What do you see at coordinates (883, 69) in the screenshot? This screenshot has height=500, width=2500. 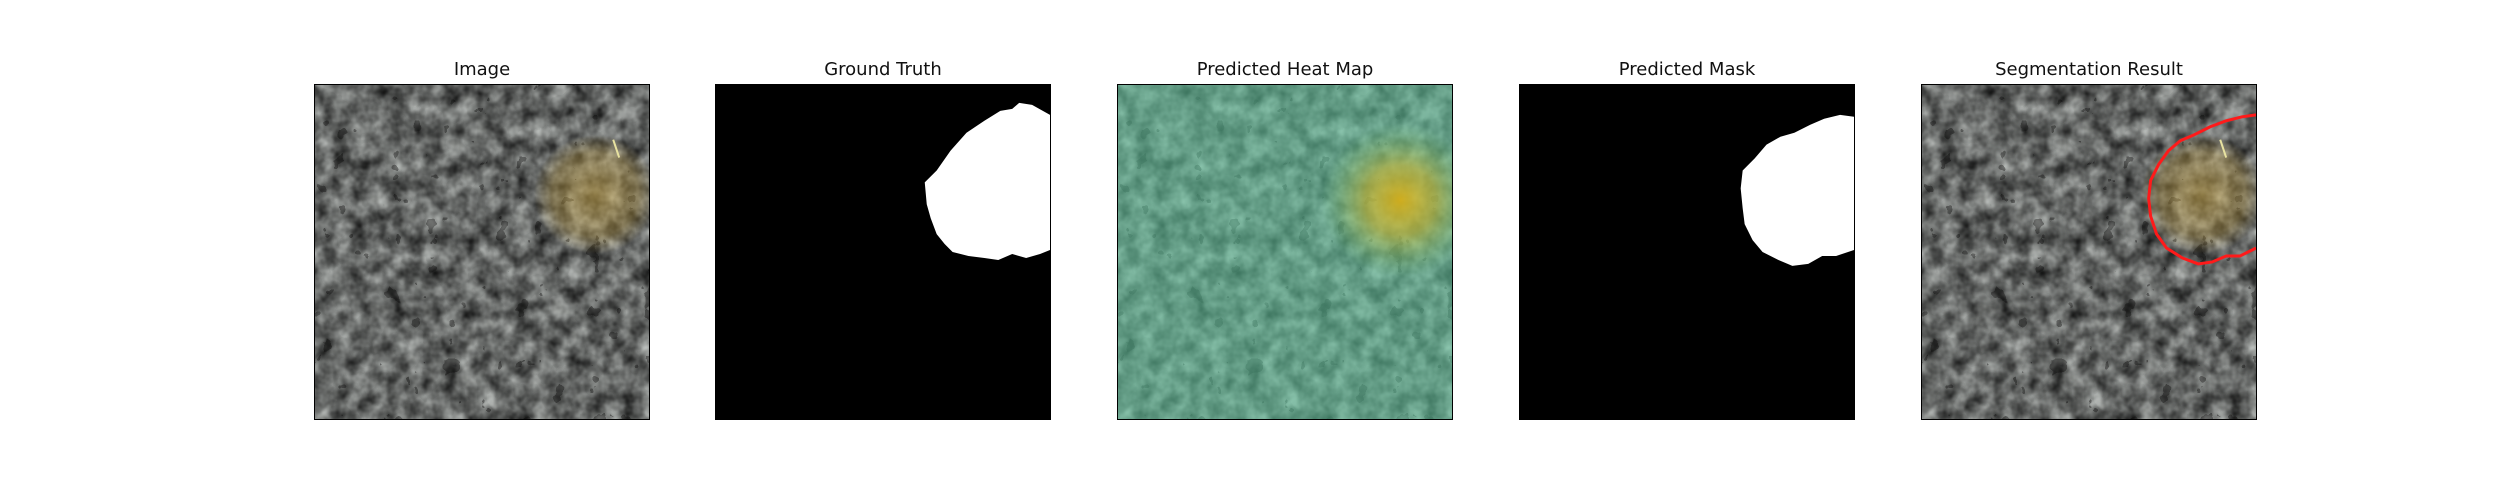 I see `panel-title: Ground Truth` at bounding box center [883, 69].